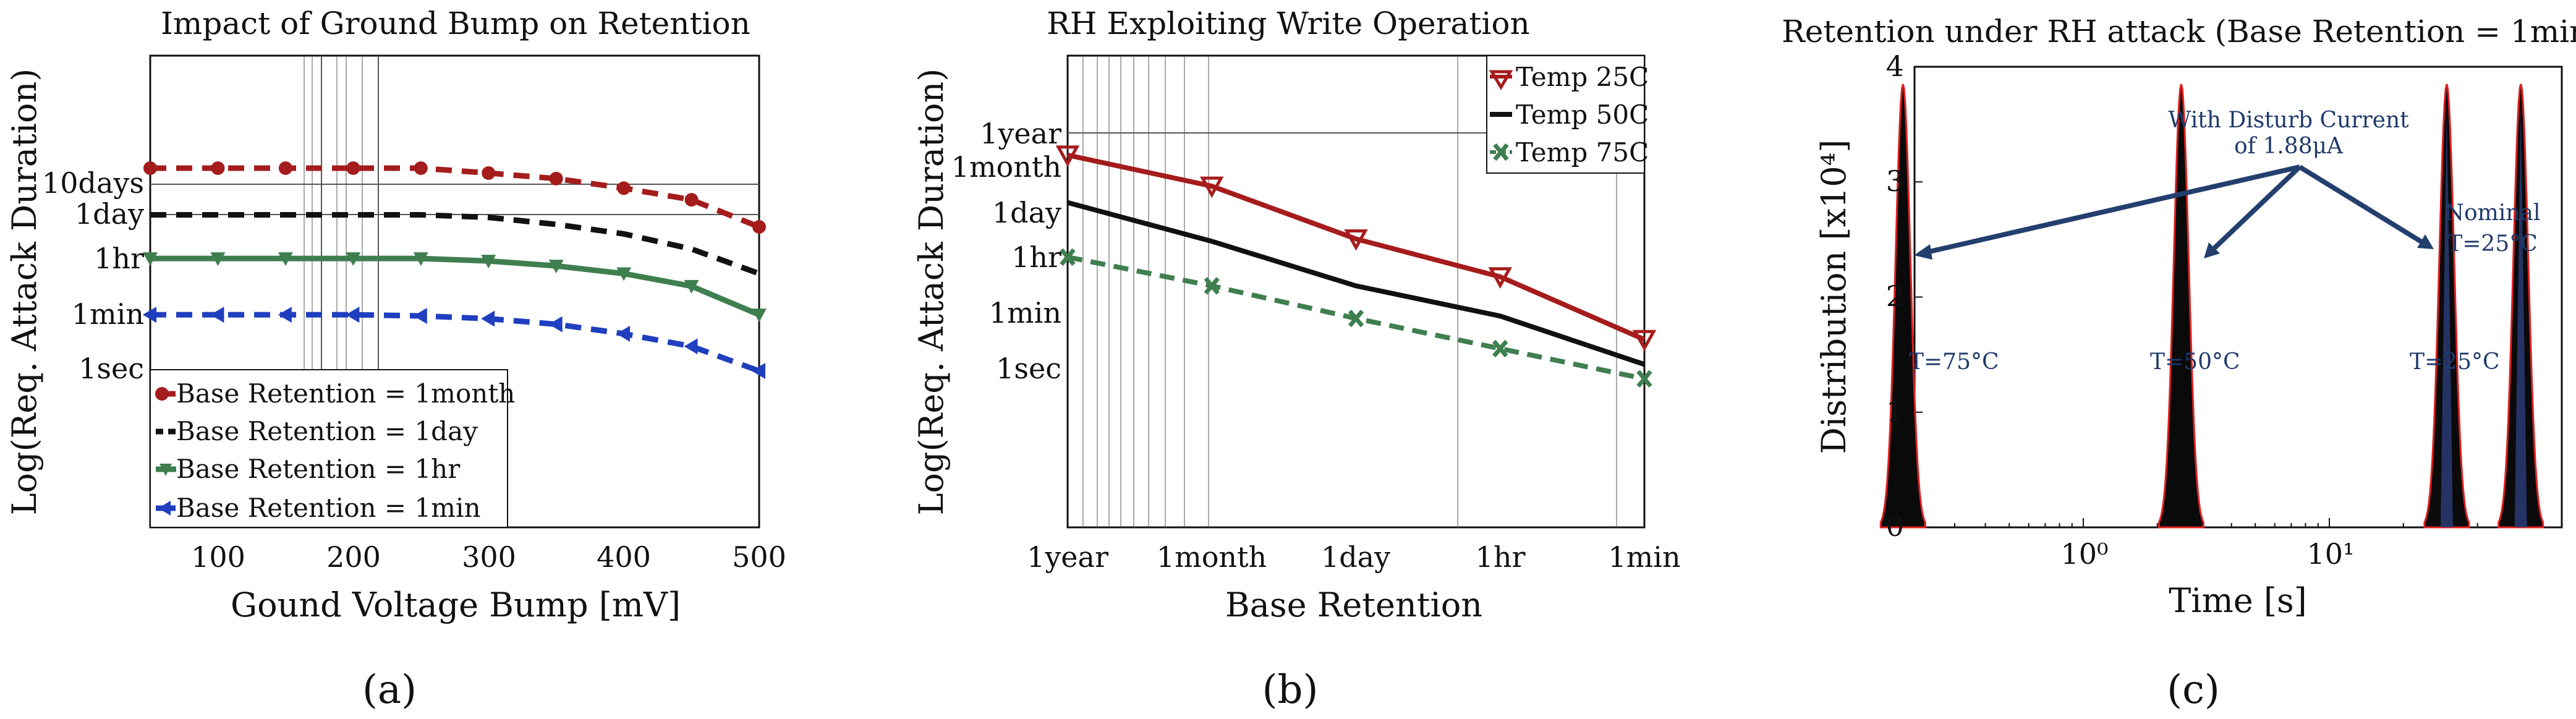 Image resolution: width=2576 pixels, height=719 pixels. Describe the element at coordinates (1582, 77) in the screenshot. I see `legend-b-label-25c: Temp 25C` at that location.